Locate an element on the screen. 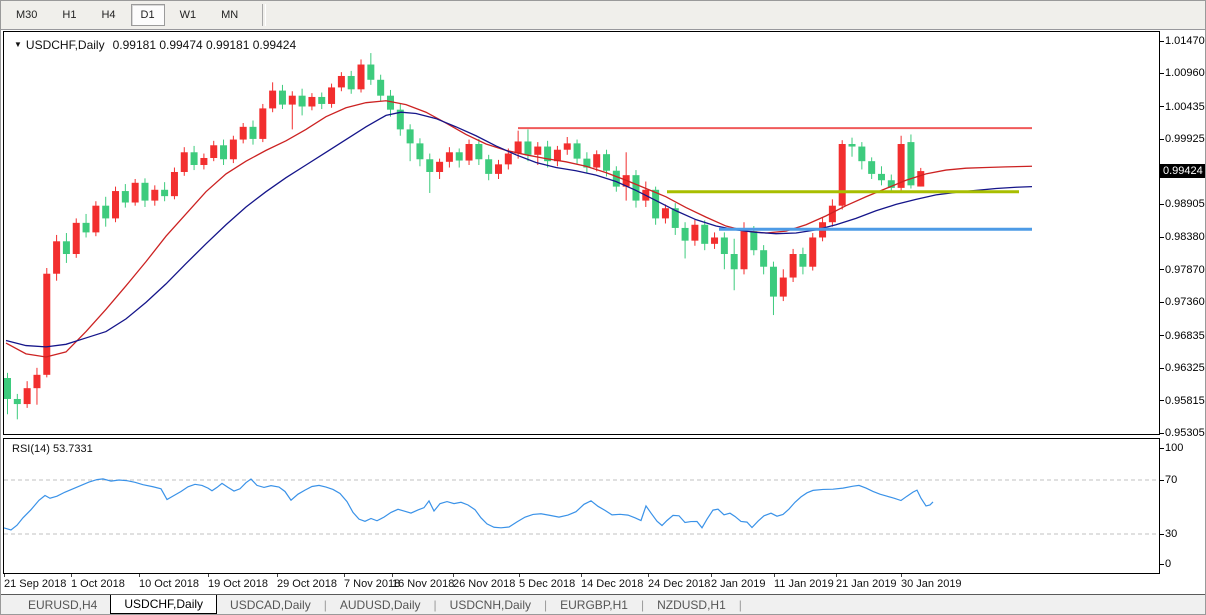  timeframe-button-w1: W1 is located at coordinates (188, 15).